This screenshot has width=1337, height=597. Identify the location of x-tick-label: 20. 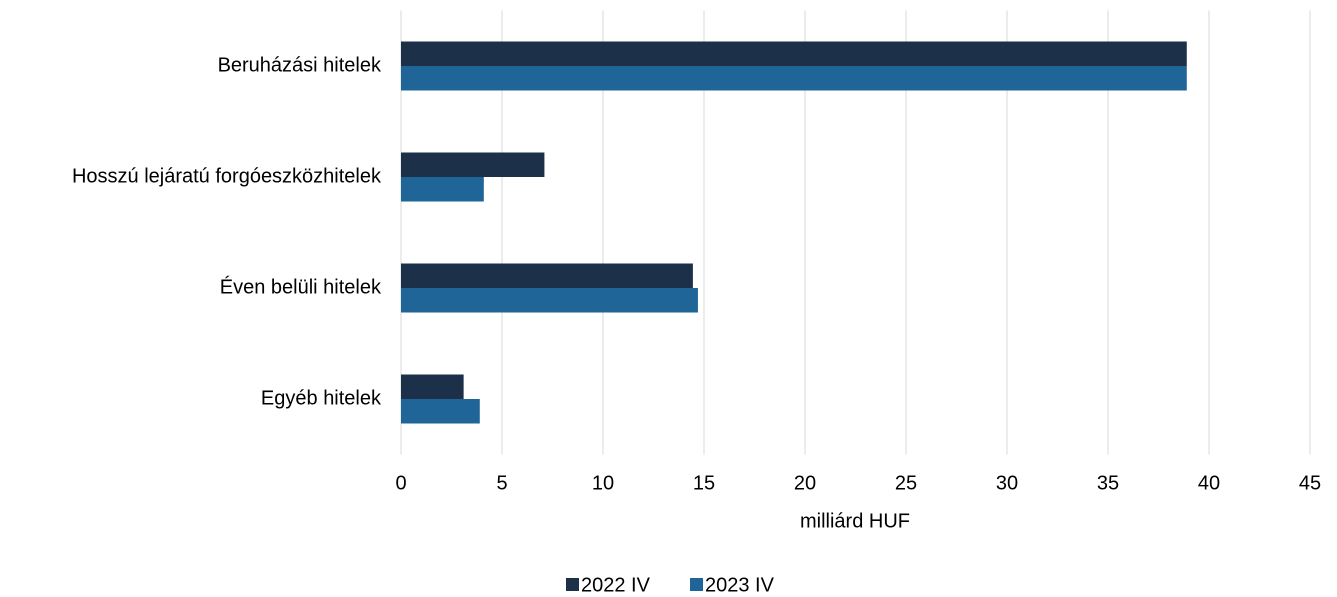
(805, 483).